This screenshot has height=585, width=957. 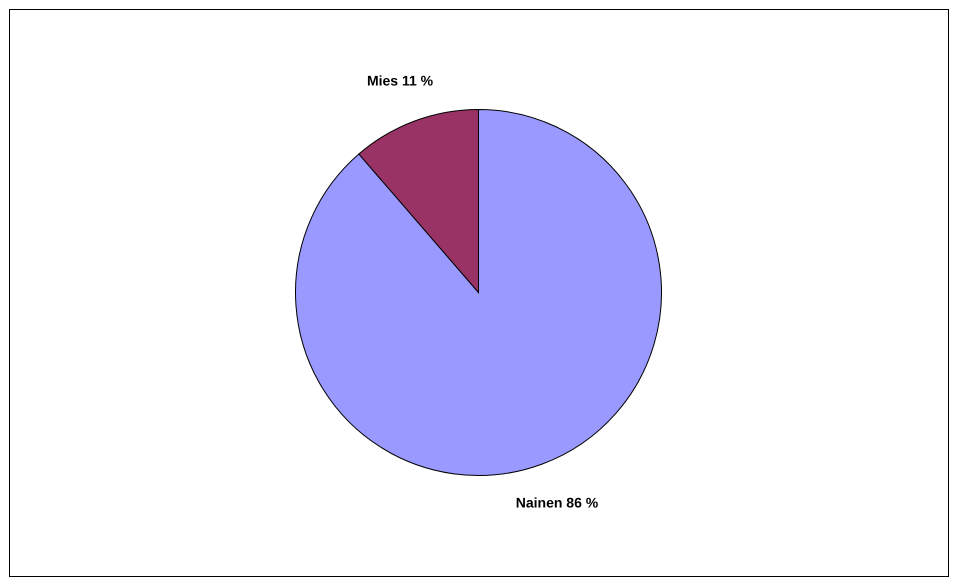 I want to click on slice-label: Nainen 86 %, so click(x=557, y=502).